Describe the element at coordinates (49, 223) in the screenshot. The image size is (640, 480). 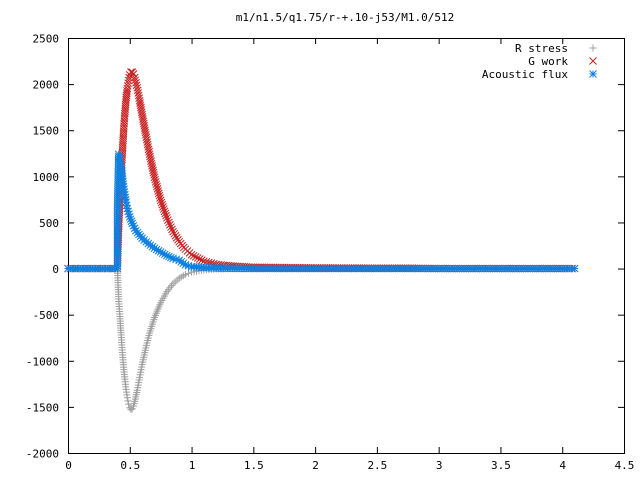
I see `y-tick-label: 500` at that location.